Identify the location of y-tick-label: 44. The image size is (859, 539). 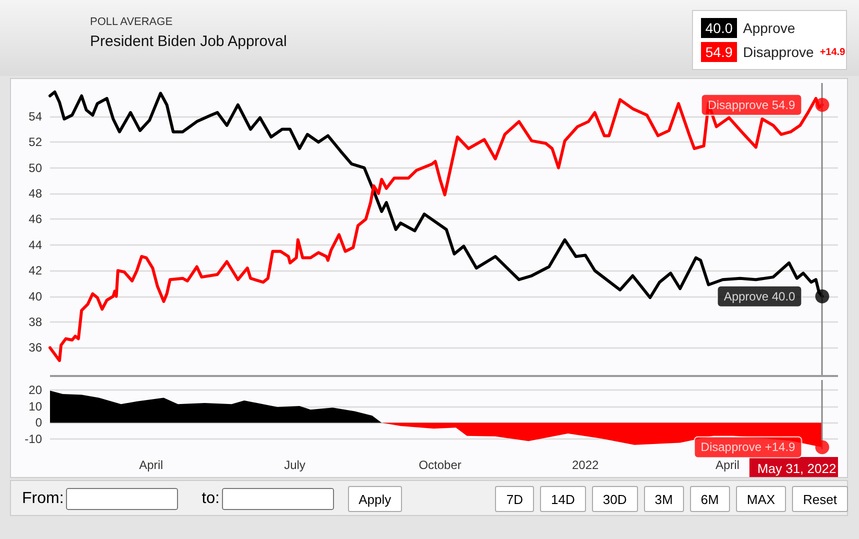
(35, 245).